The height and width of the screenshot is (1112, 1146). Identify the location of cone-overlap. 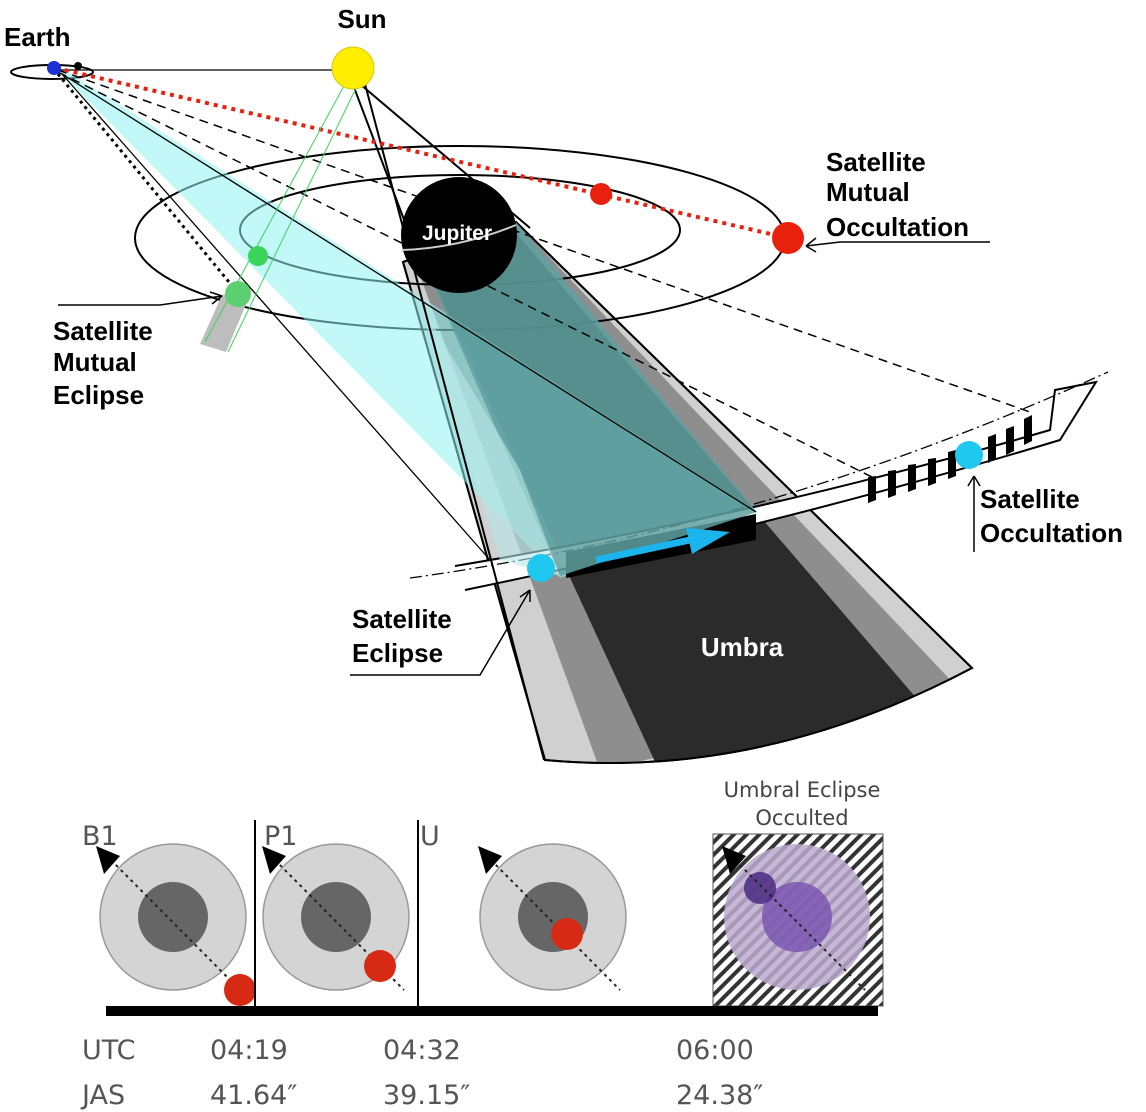
(592, 399).